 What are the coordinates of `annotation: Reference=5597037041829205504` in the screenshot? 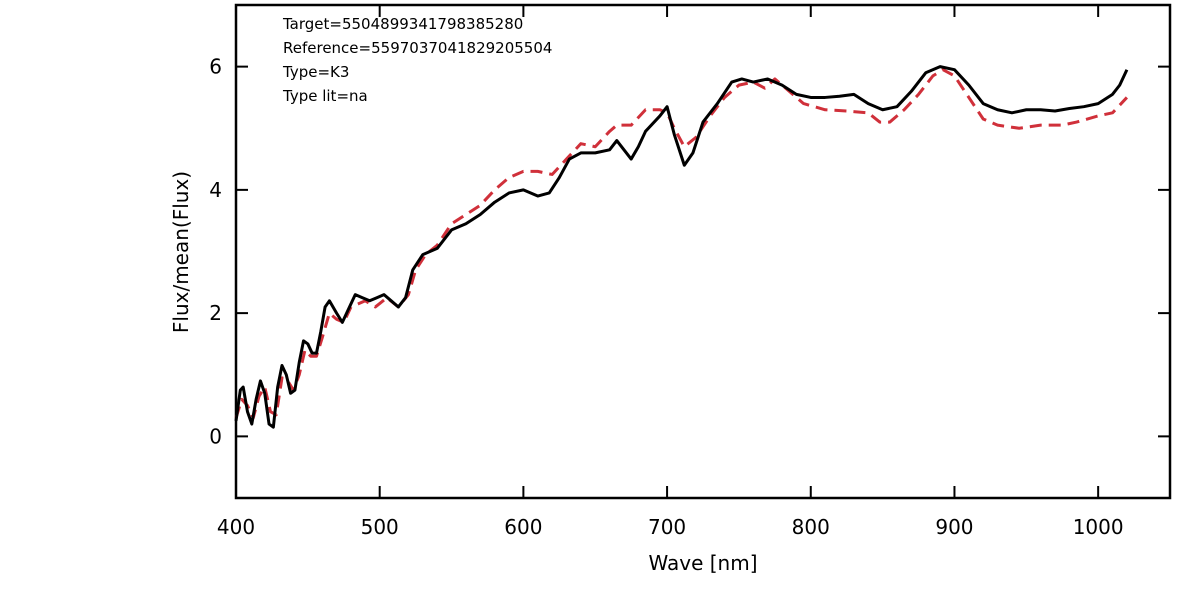 It's located at (417, 48).